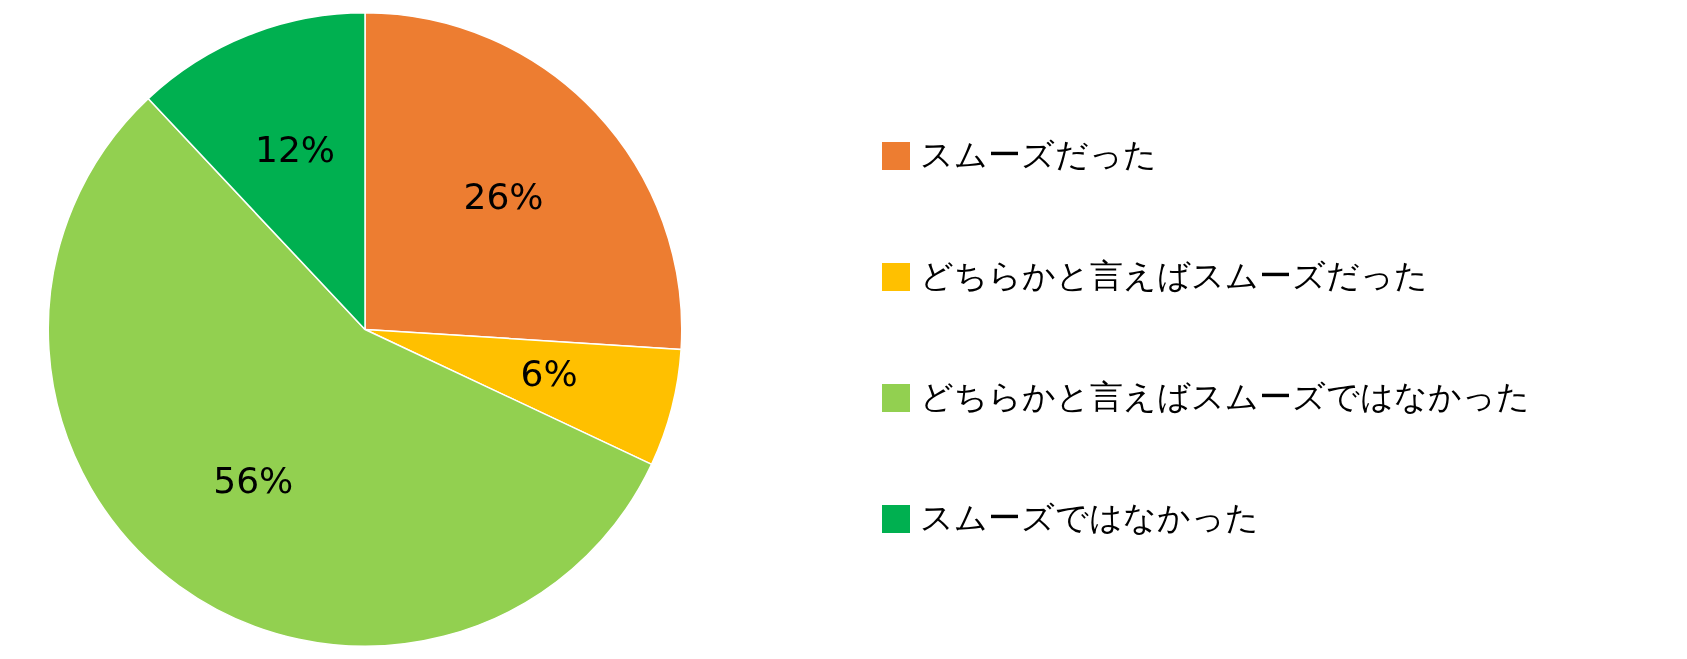  Describe the element at coordinates (549, 374) in the screenshot. I see `data-label: 6%` at that location.